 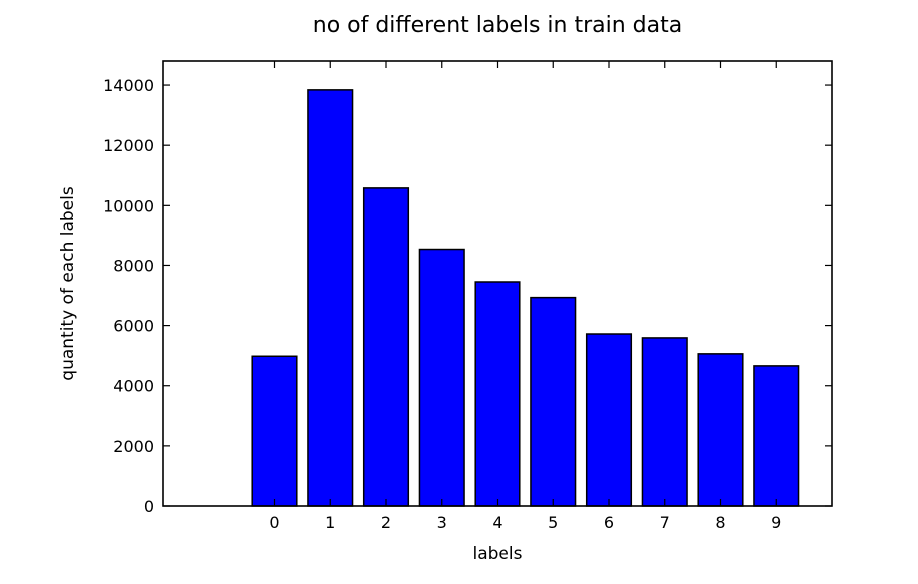 What do you see at coordinates (133, 446) in the screenshot?
I see `y-tick-label-2000: 2000` at bounding box center [133, 446].